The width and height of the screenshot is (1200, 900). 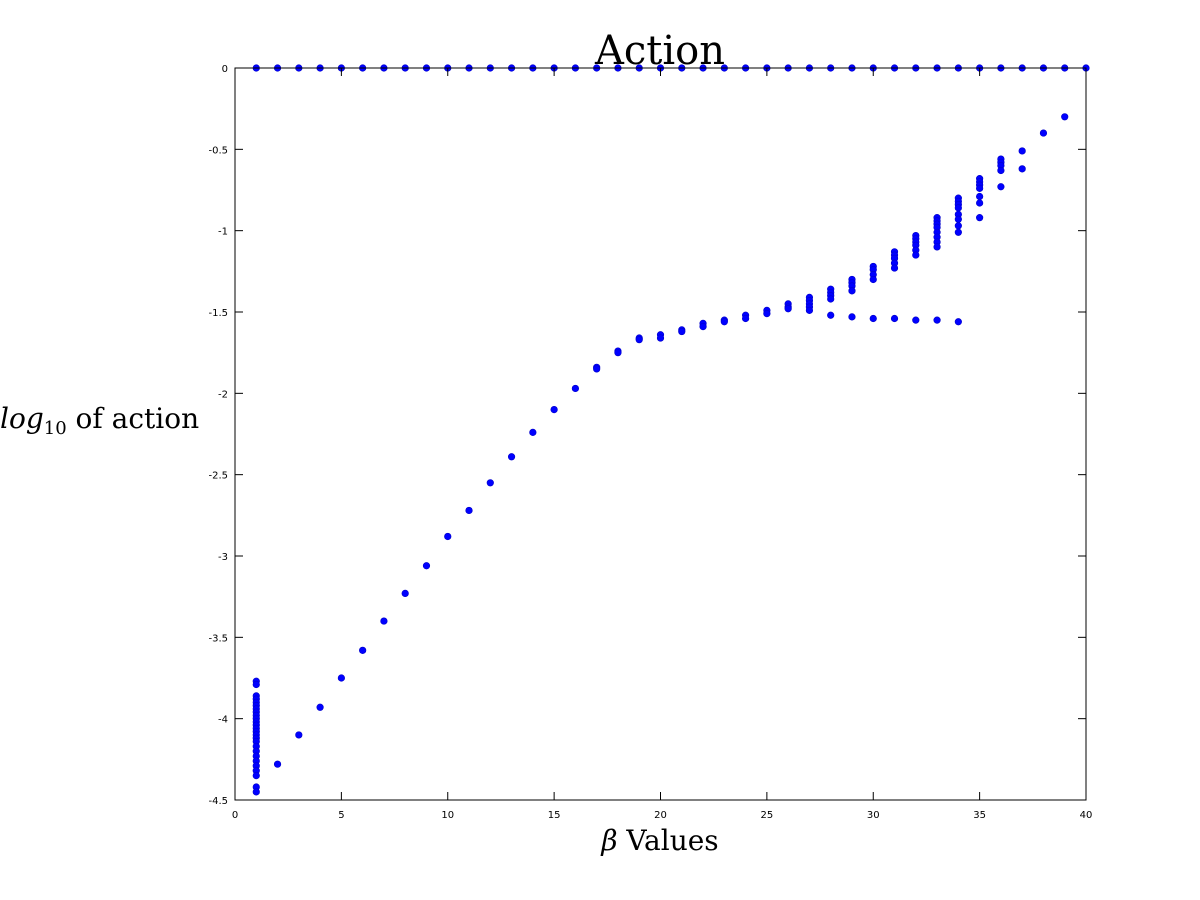 I want to click on x-tick-label: 20, so click(x=660, y=815).